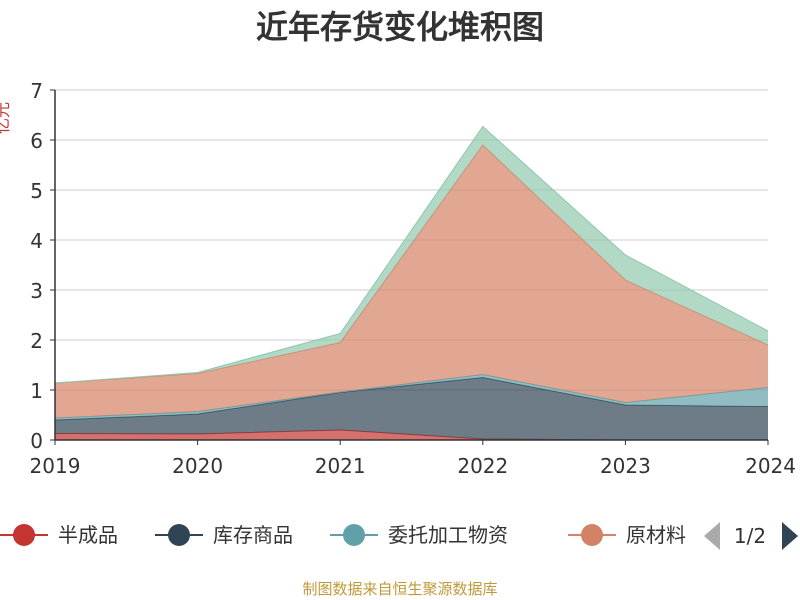 This screenshot has height=600, width=800. I want to click on chart-title: 近年存货变化堆积图, so click(400, 27).